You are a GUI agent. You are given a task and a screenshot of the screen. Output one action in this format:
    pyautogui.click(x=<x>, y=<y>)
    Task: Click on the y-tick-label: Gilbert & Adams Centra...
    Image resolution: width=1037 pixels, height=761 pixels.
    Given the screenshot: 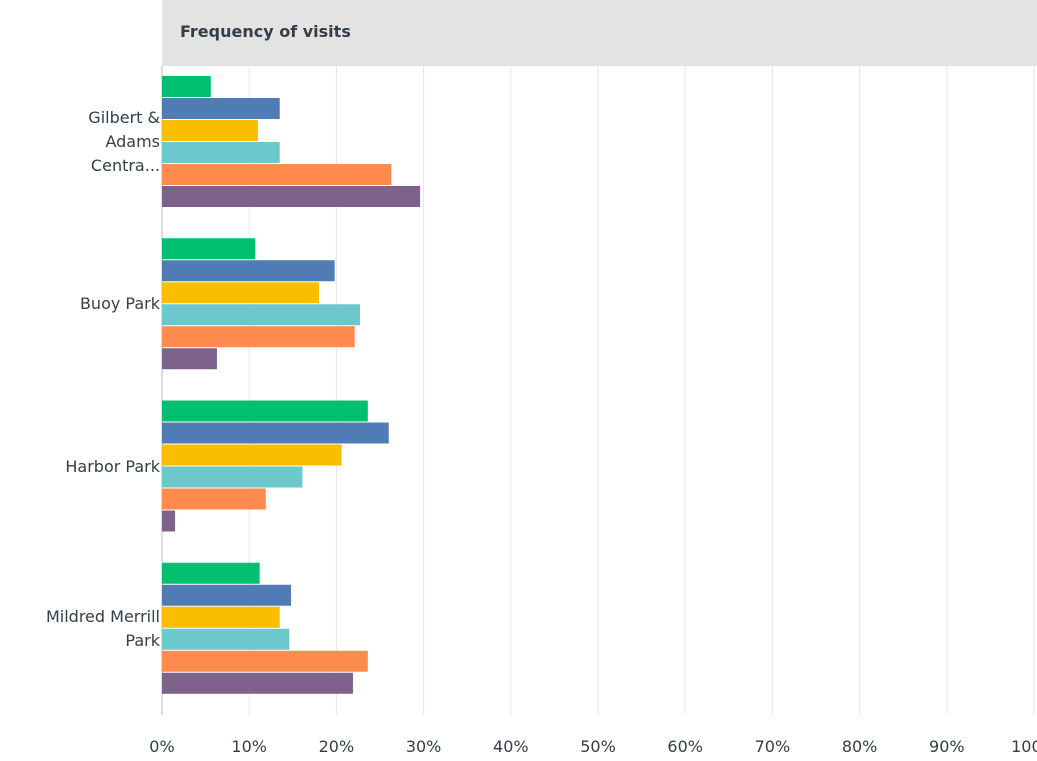 What is the action you would take?
    pyautogui.click(x=124, y=141)
    